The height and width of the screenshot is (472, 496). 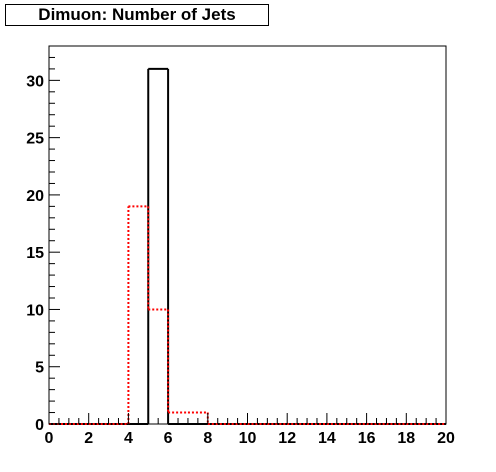 I want to click on y-tick-label: 20, so click(x=35, y=196).